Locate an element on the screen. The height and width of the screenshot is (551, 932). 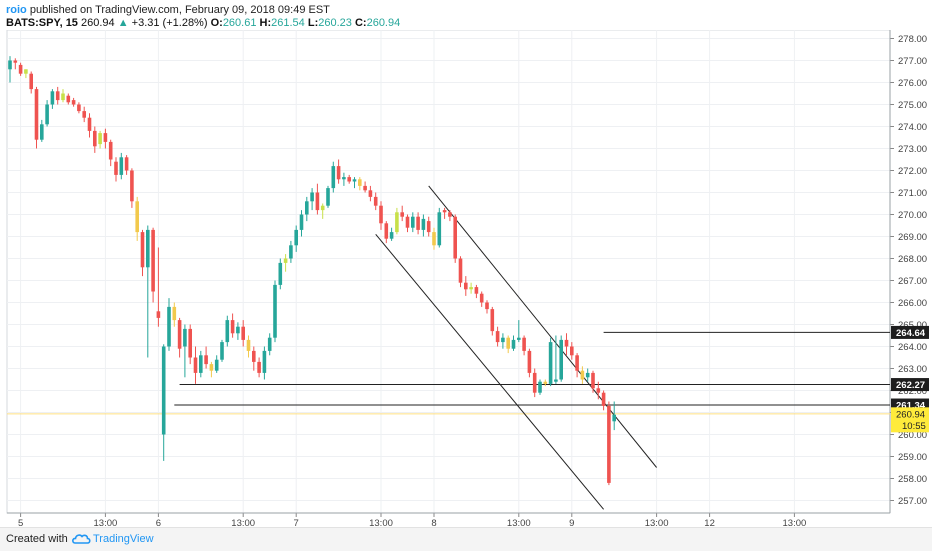
current-price-label-box is located at coordinates (910, 420).